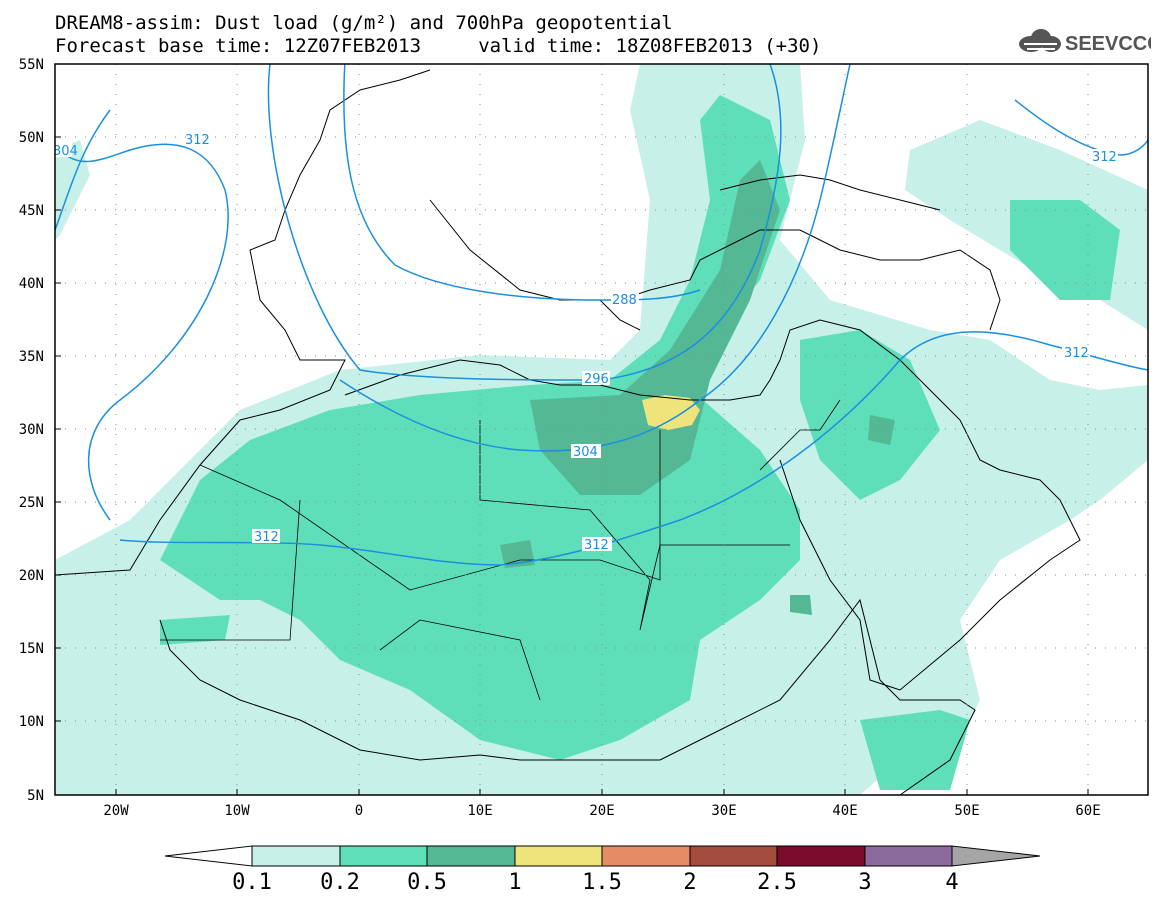 The width and height of the screenshot is (1165, 907). What do you see at coordinates (340, 882) in the screenshot?
I see `colorbar-label: 0.2` at bounding box center [340, 882].